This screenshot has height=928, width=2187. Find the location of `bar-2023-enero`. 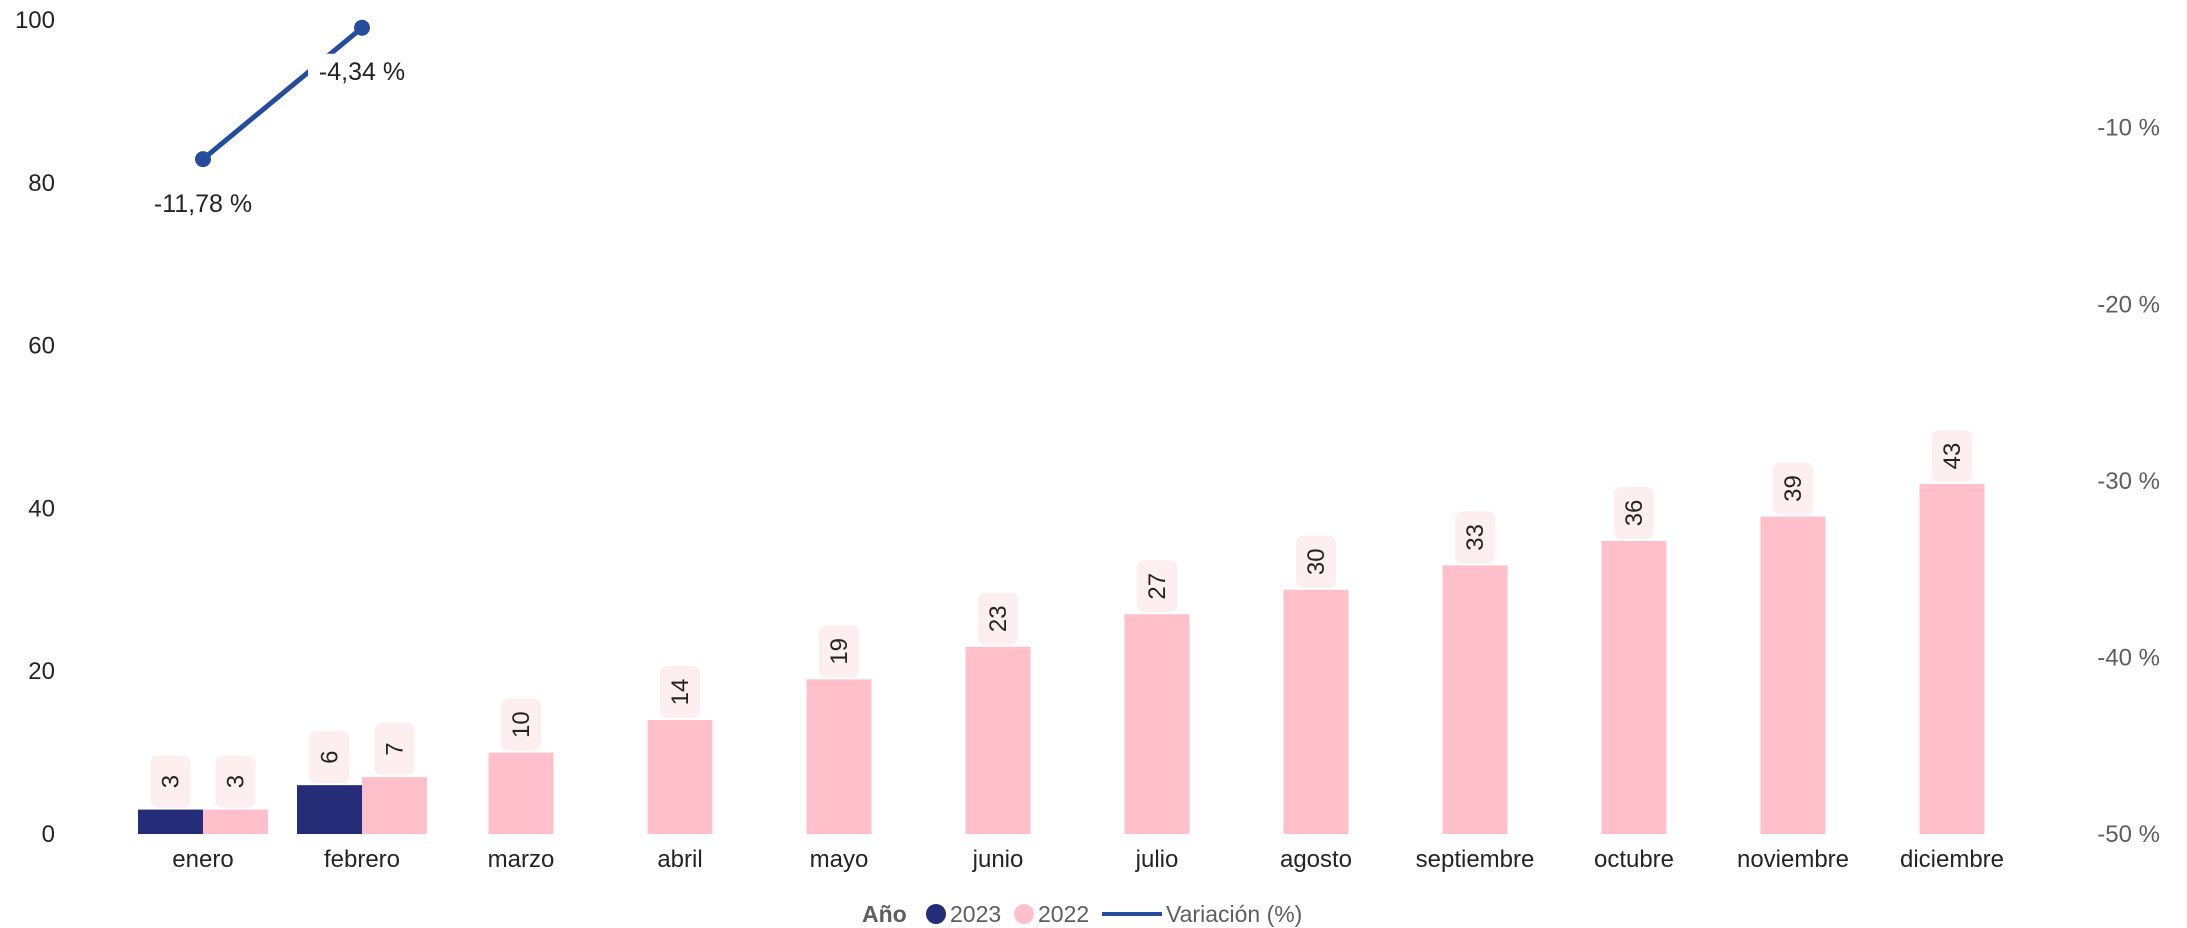

bar-2023-enero is located at coordinates (170, 821).